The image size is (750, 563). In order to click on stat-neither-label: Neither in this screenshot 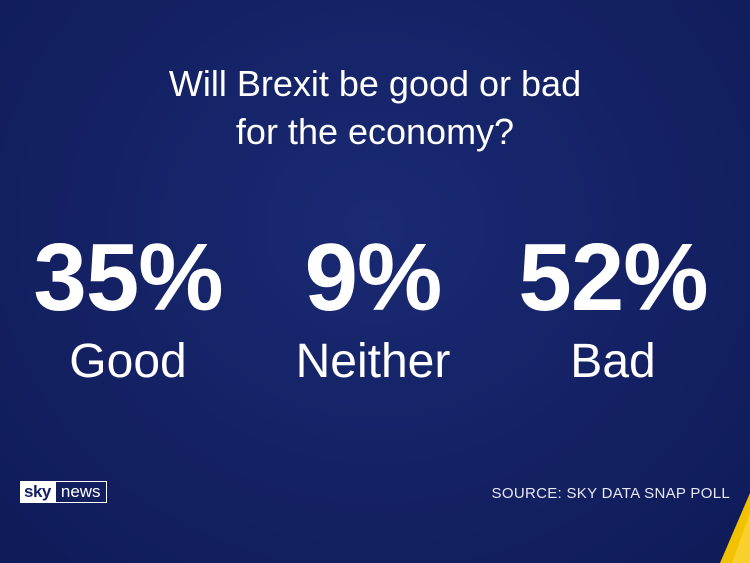, I will do `click(373, 361)`.